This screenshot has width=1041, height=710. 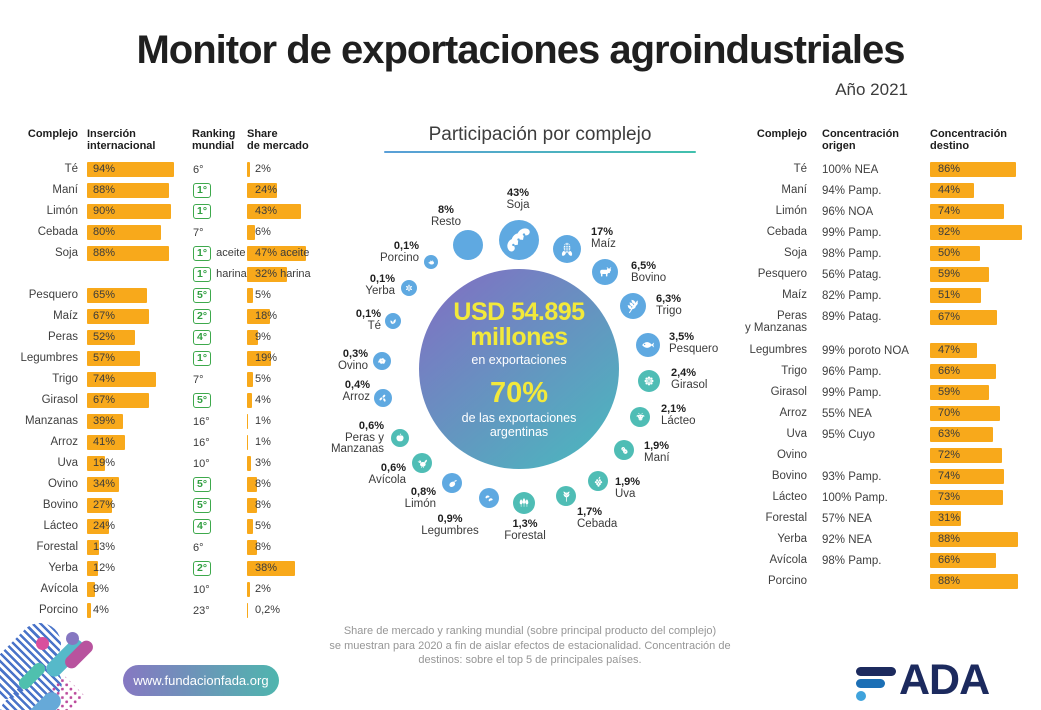 What do you see at coordinates (949, 476) in the screenshot?
I see `destino-value: 74%` at bounding box center [949, 476].